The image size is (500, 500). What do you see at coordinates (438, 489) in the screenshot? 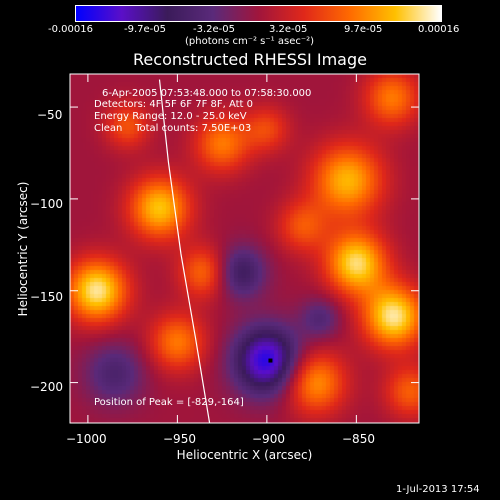
I see `timestamp: 1-Jul-2013 17:54` at bounding box center [438, 489].